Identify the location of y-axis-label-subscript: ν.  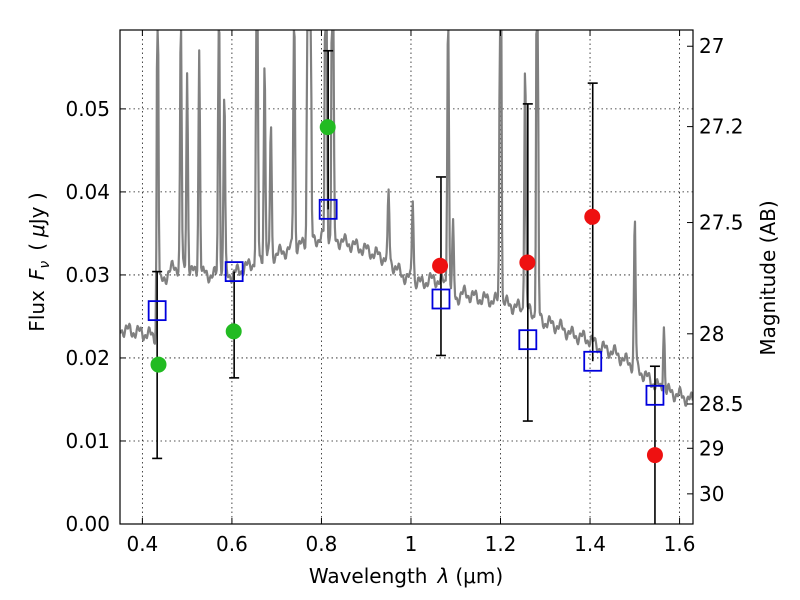
(45, 265).